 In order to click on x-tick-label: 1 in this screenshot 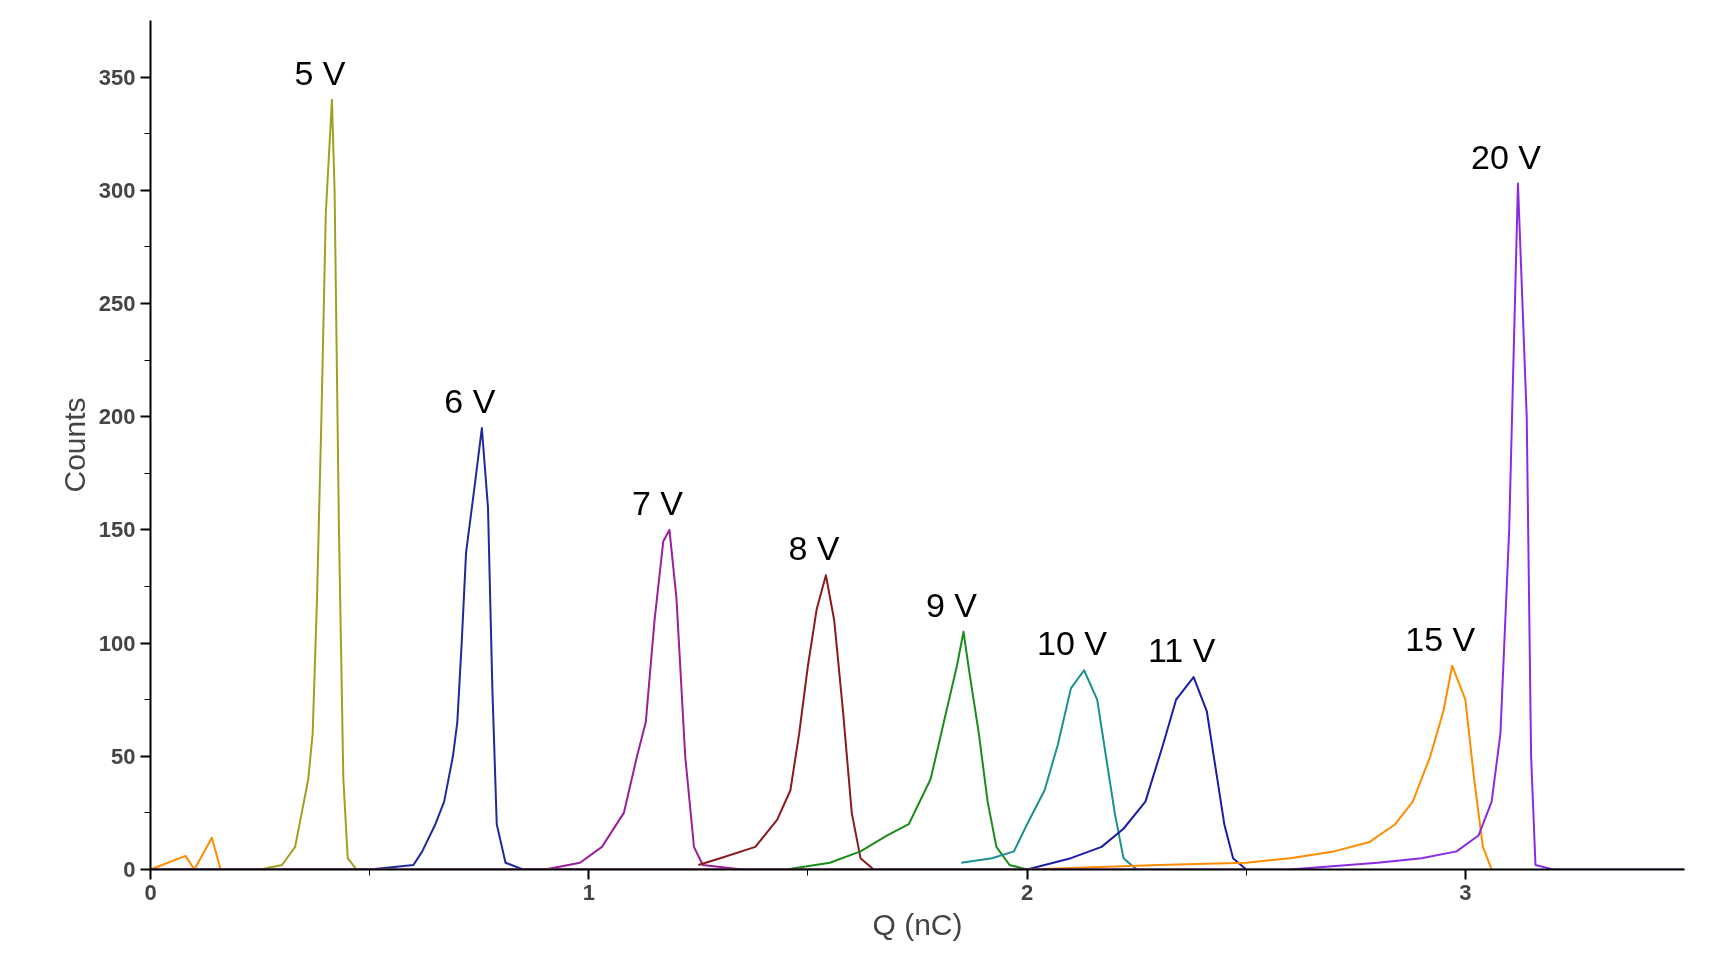, I will do `click(588, 892)`.